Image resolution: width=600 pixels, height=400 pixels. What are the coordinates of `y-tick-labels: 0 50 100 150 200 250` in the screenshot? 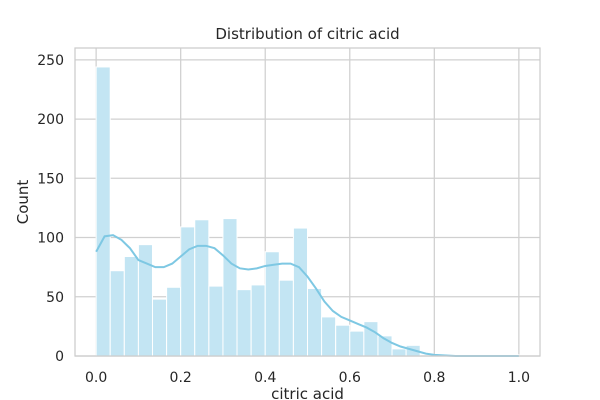 It's located at (50, 209).